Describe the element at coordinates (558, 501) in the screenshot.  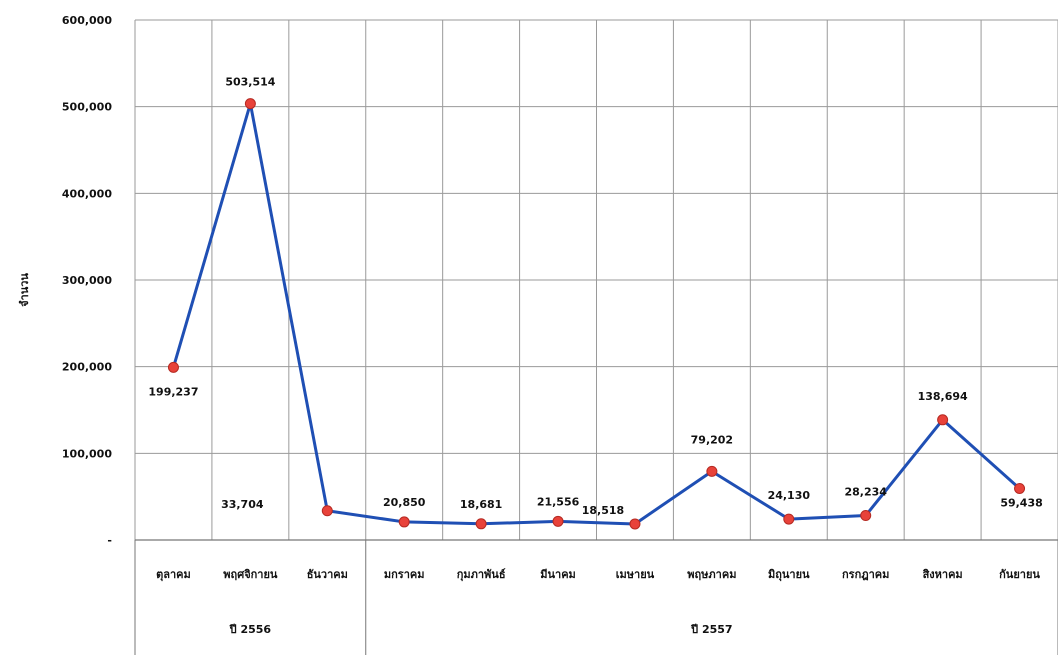
I see `data-label: 21,556` at that location.